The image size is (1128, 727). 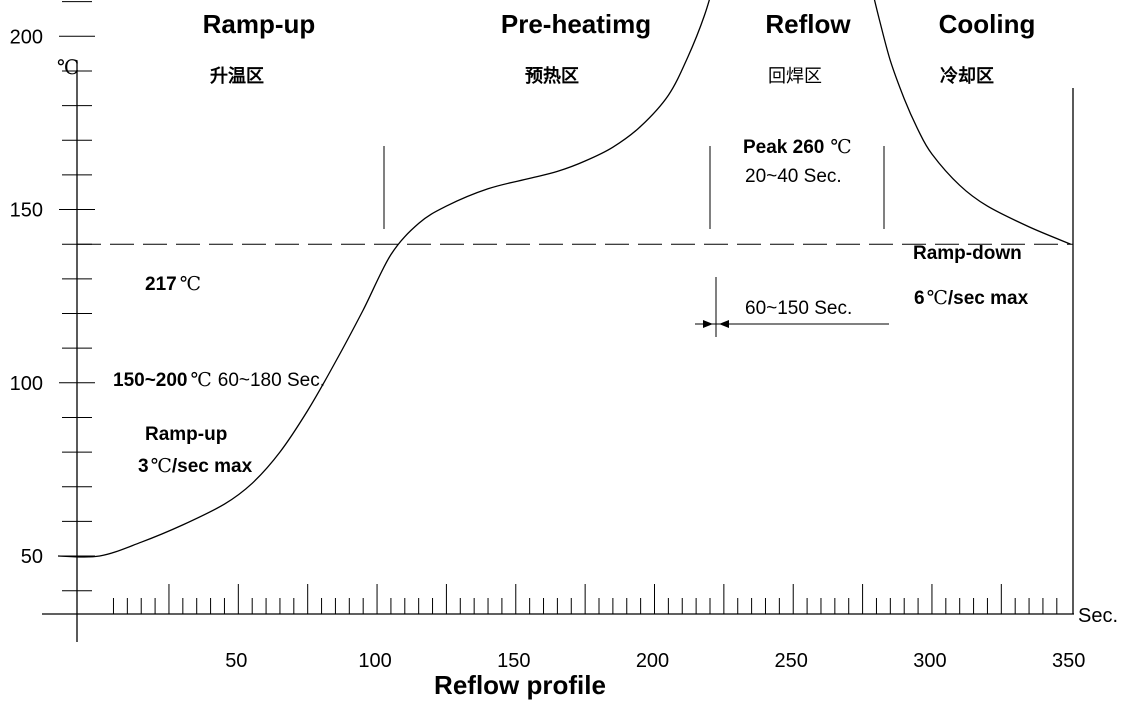 What do you see at coordinates (791, 661) in the screenshot?
I see `x-tick-label: 250` at bounding box center [791, 661].